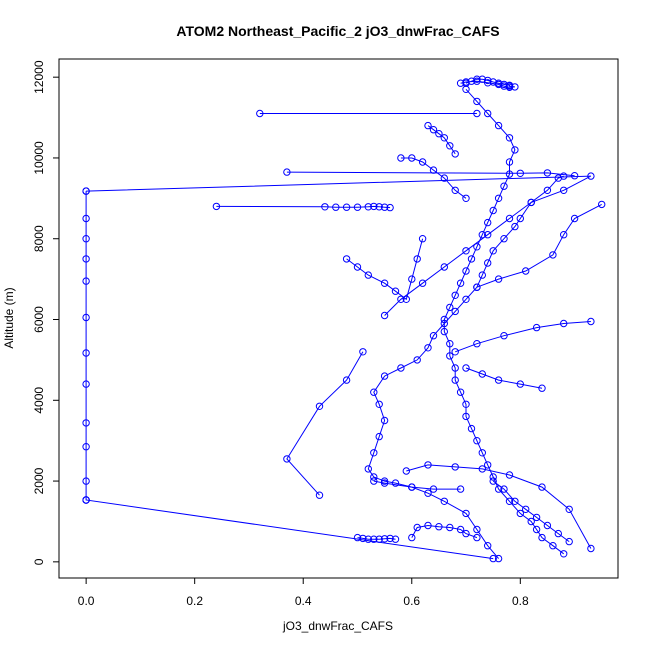 This screenshot has height=650, width=650. What do you see at coordinates (39, 400) in the screenshot?
I see `y-tick-label: 4000` at bounding box center [39, 400].